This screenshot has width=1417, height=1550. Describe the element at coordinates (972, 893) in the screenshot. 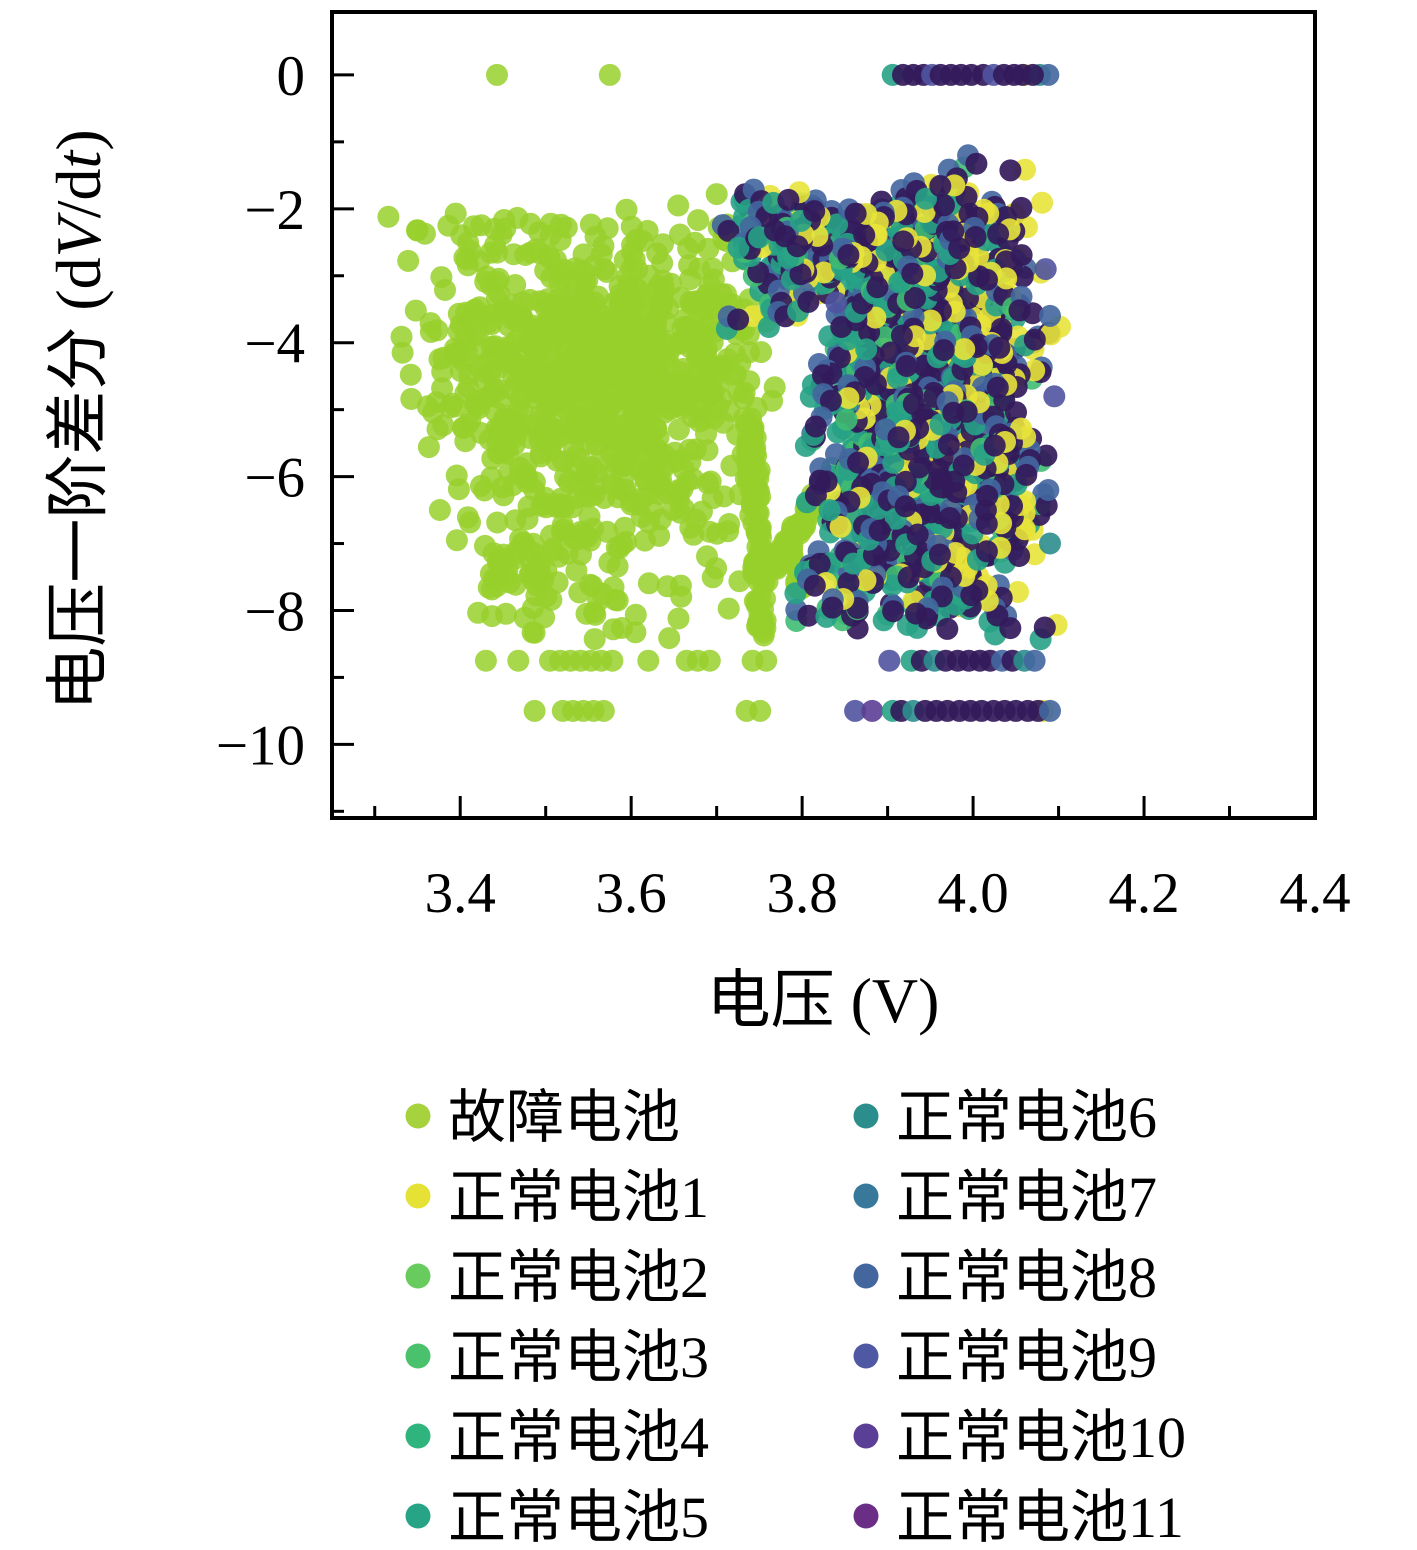

I see `x-tick-label: 4.0` at that location.